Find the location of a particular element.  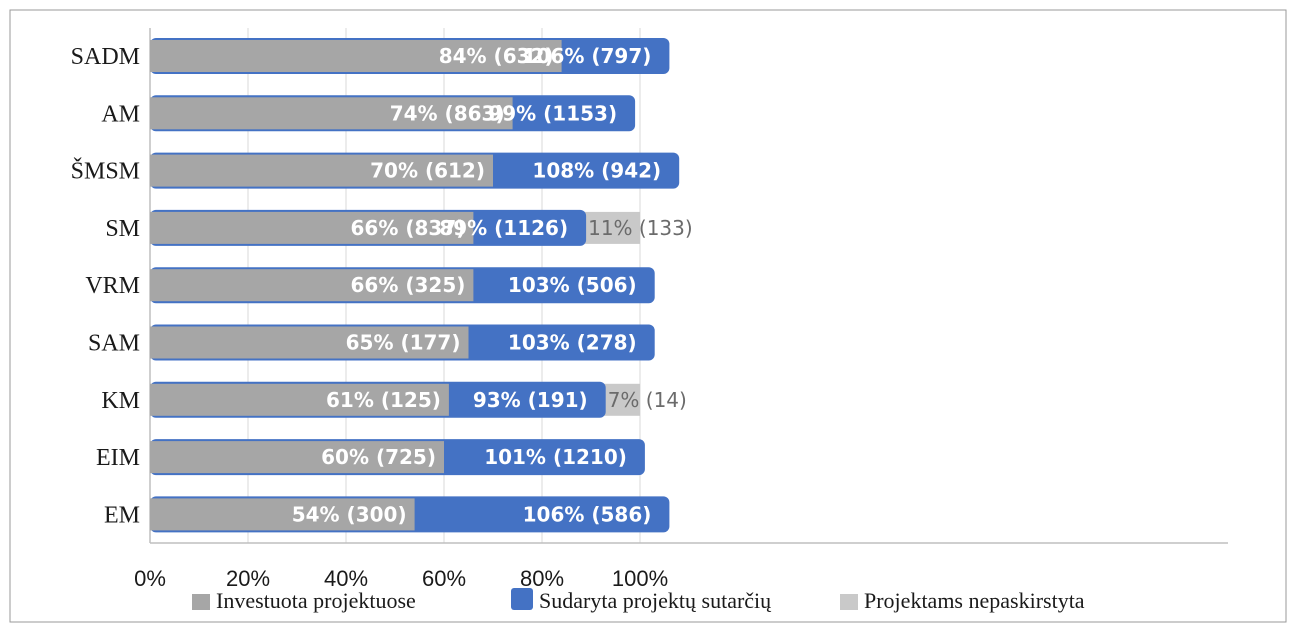

data-label-contracted: 101% (1210) is located at coordinates (555, 457).